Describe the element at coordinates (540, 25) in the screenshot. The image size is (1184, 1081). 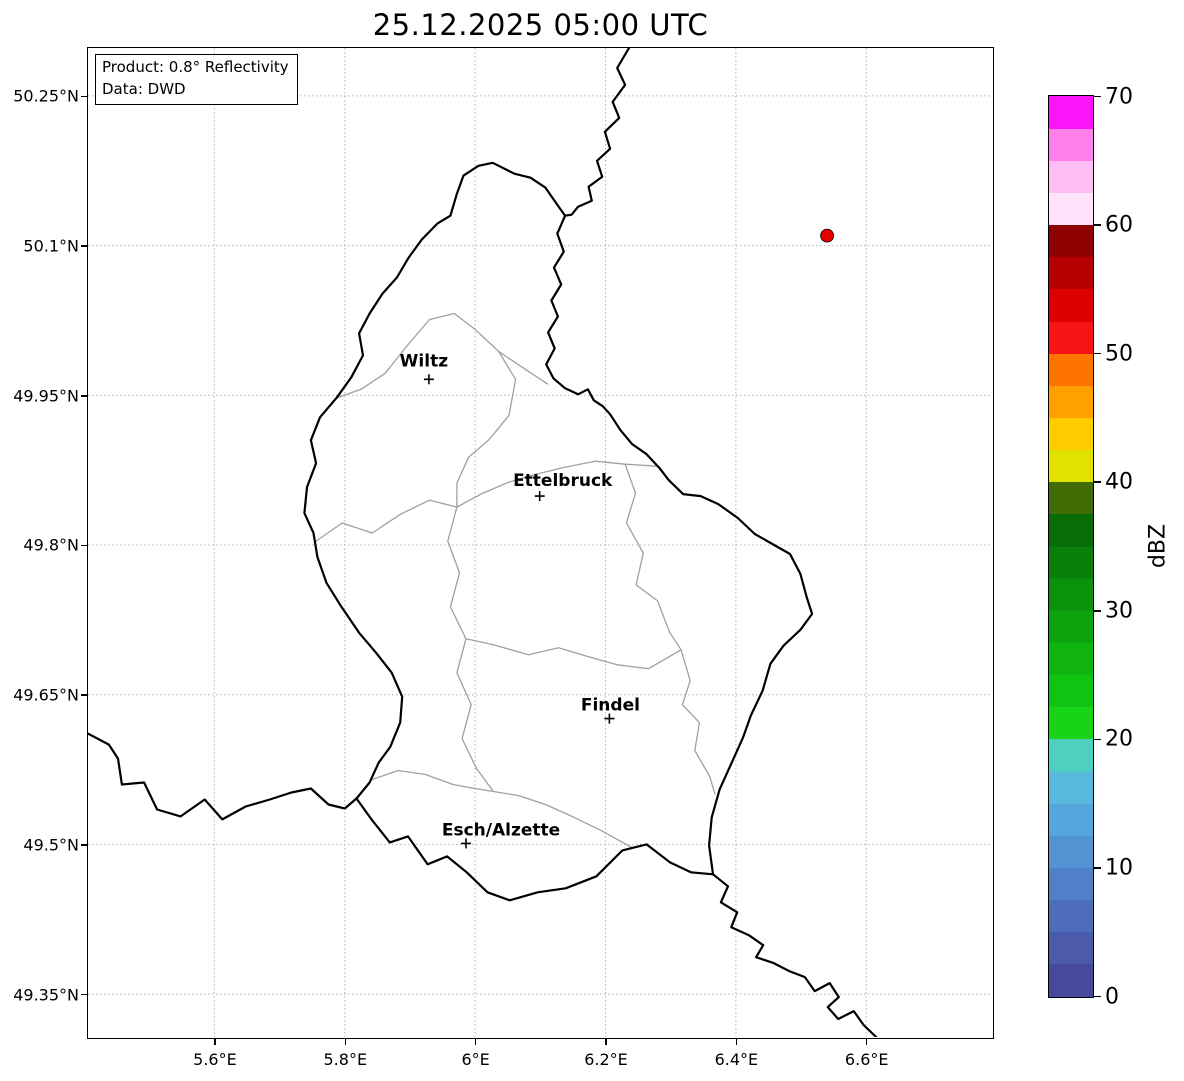
I see `plot-title: 25.12.2025 05:00 UTC` at that location.